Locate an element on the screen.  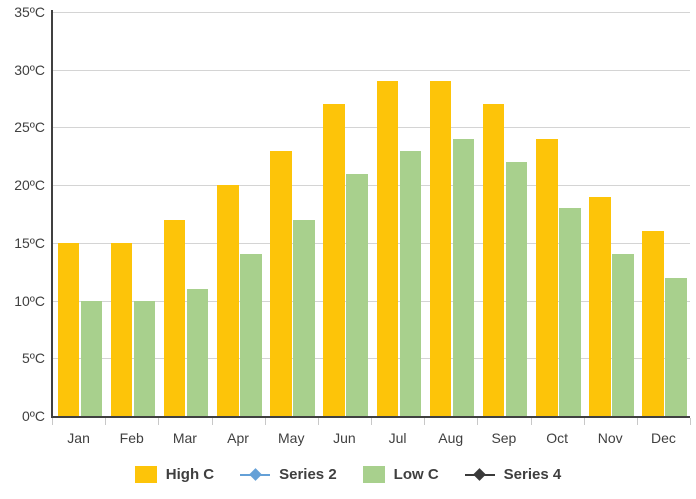
series-2-diamond-marker-icon is located at coordinates (255, 474).